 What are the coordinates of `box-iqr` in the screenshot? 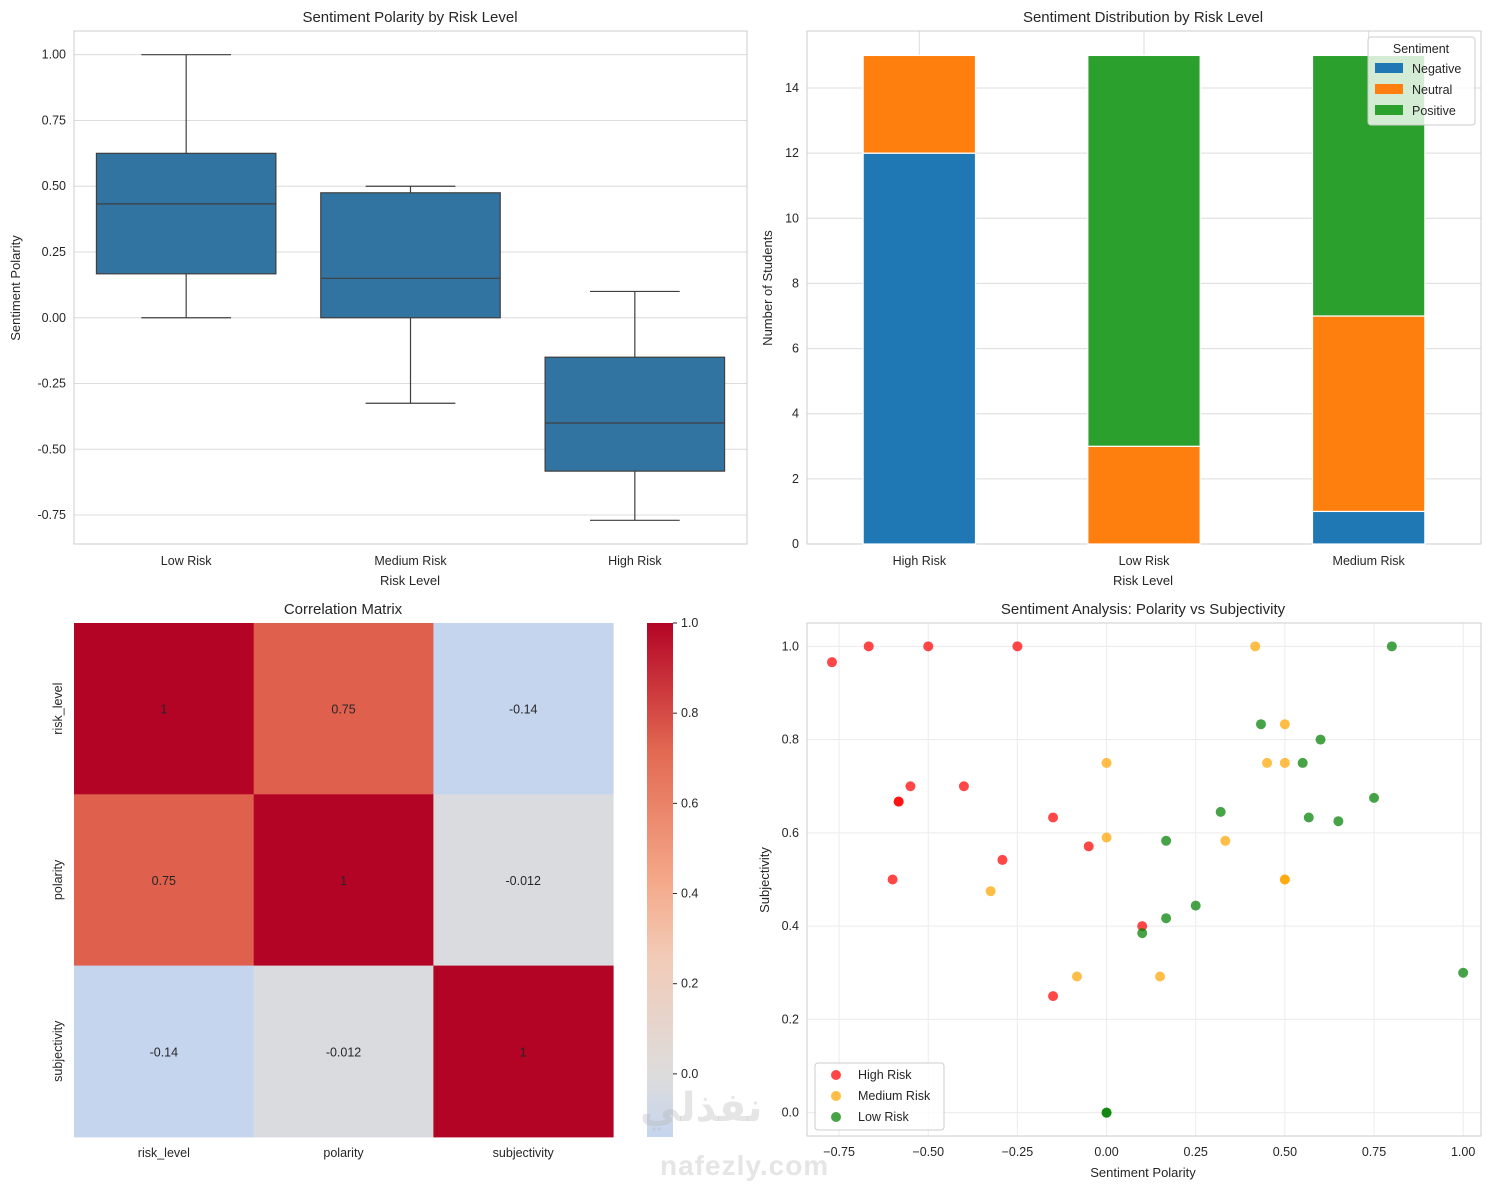 It's located at (186, 213).